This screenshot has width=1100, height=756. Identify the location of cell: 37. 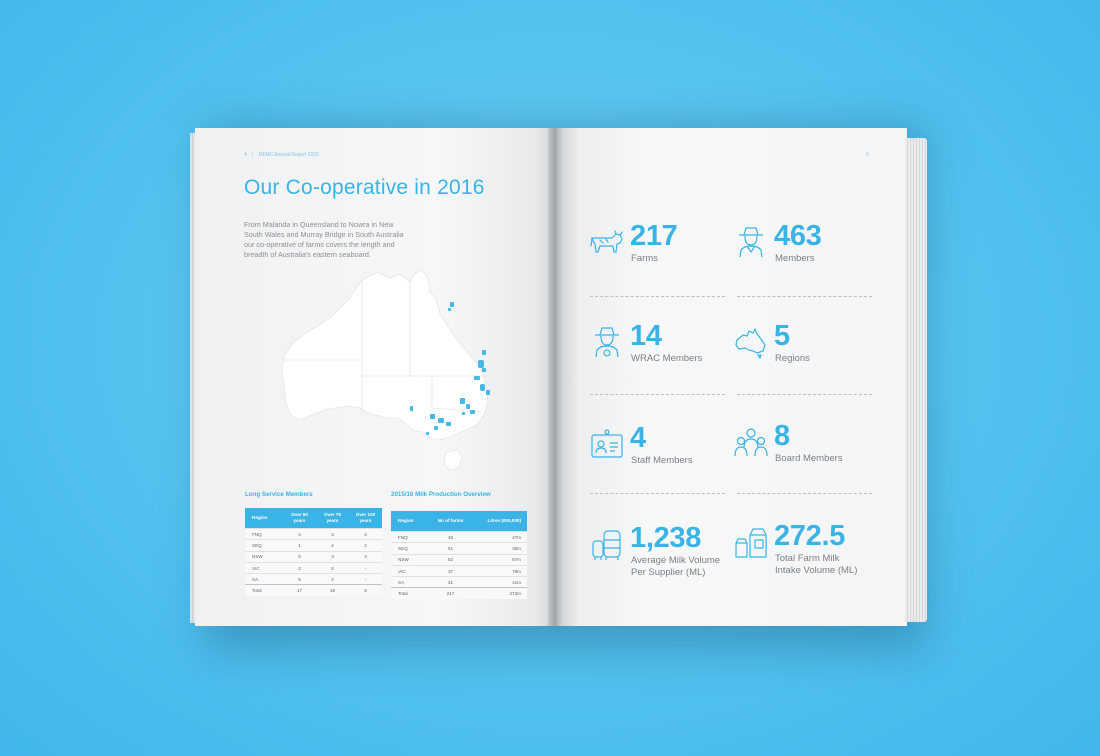
(450, 570).